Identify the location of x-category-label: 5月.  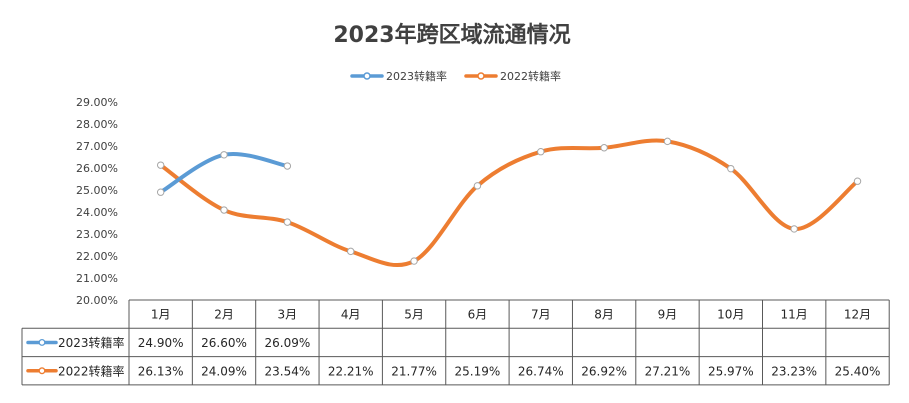
(414, 315).